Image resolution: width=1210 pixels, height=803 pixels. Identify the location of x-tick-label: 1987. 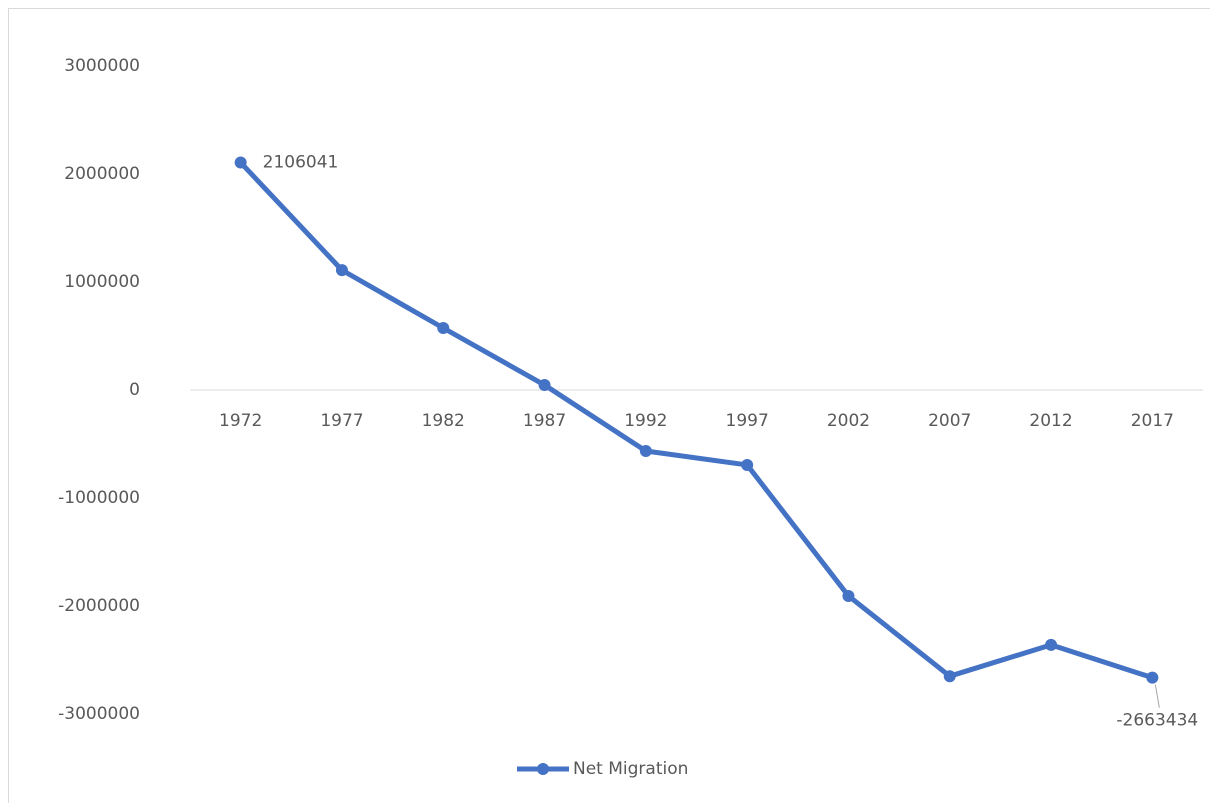
(544, 421).